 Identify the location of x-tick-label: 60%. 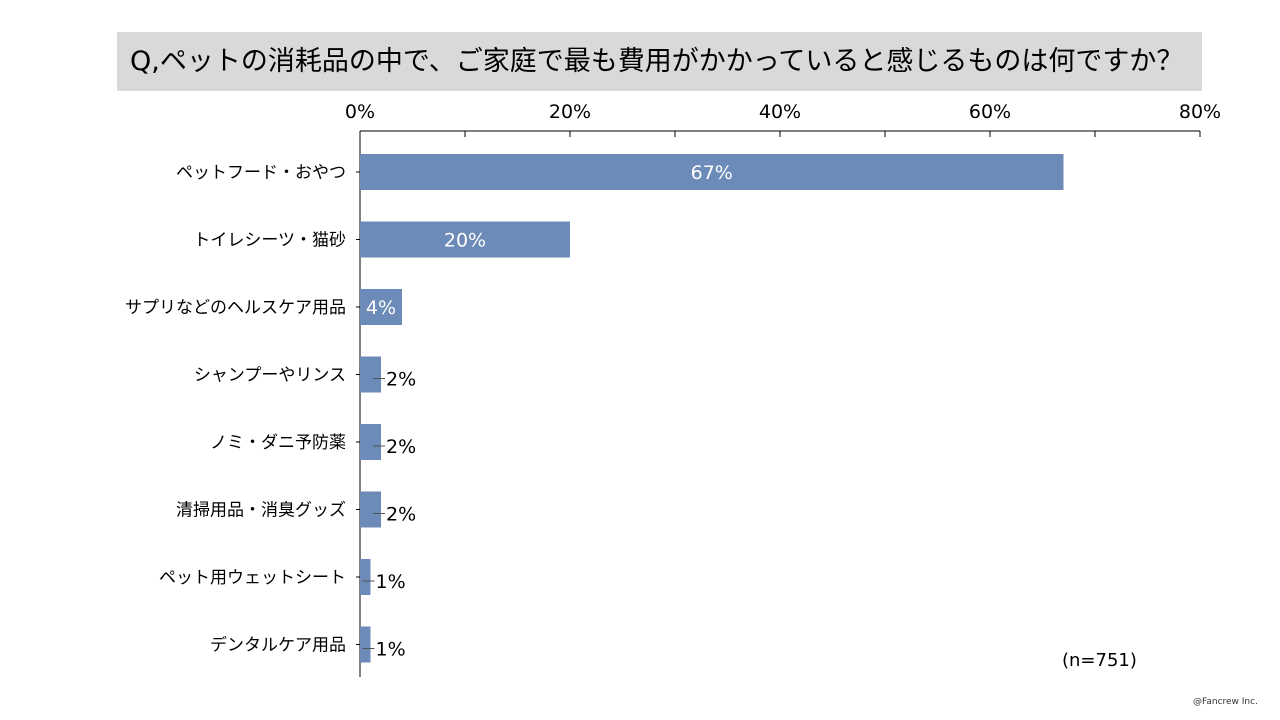
(990, 112).